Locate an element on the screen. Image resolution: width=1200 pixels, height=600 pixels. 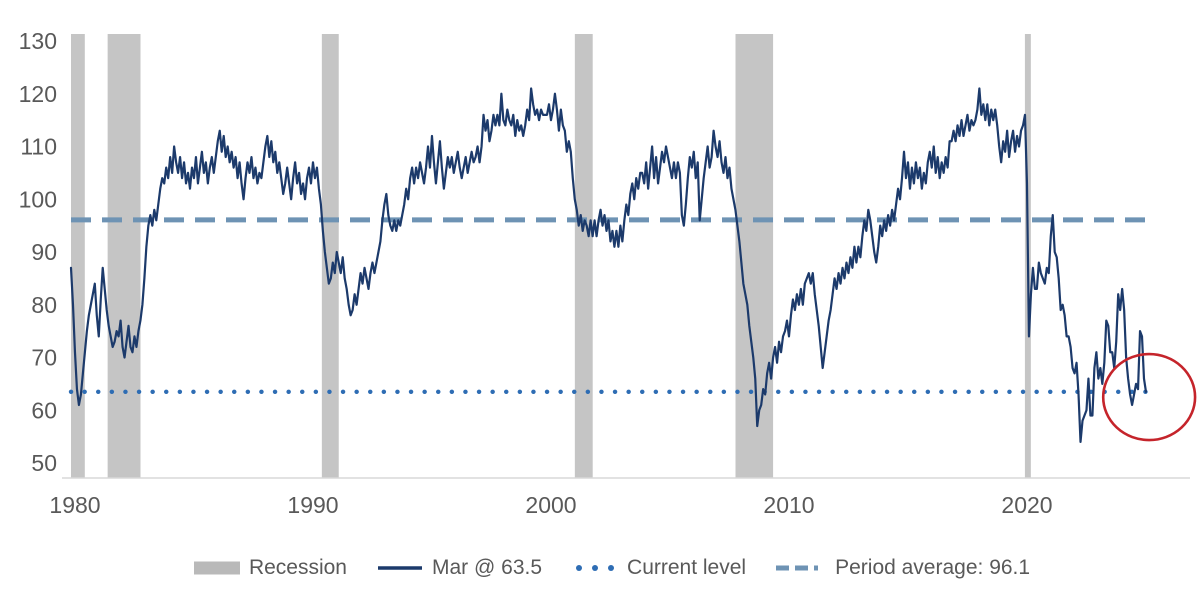
legend-item-recession: Recession is located at coordinates (270, 568).